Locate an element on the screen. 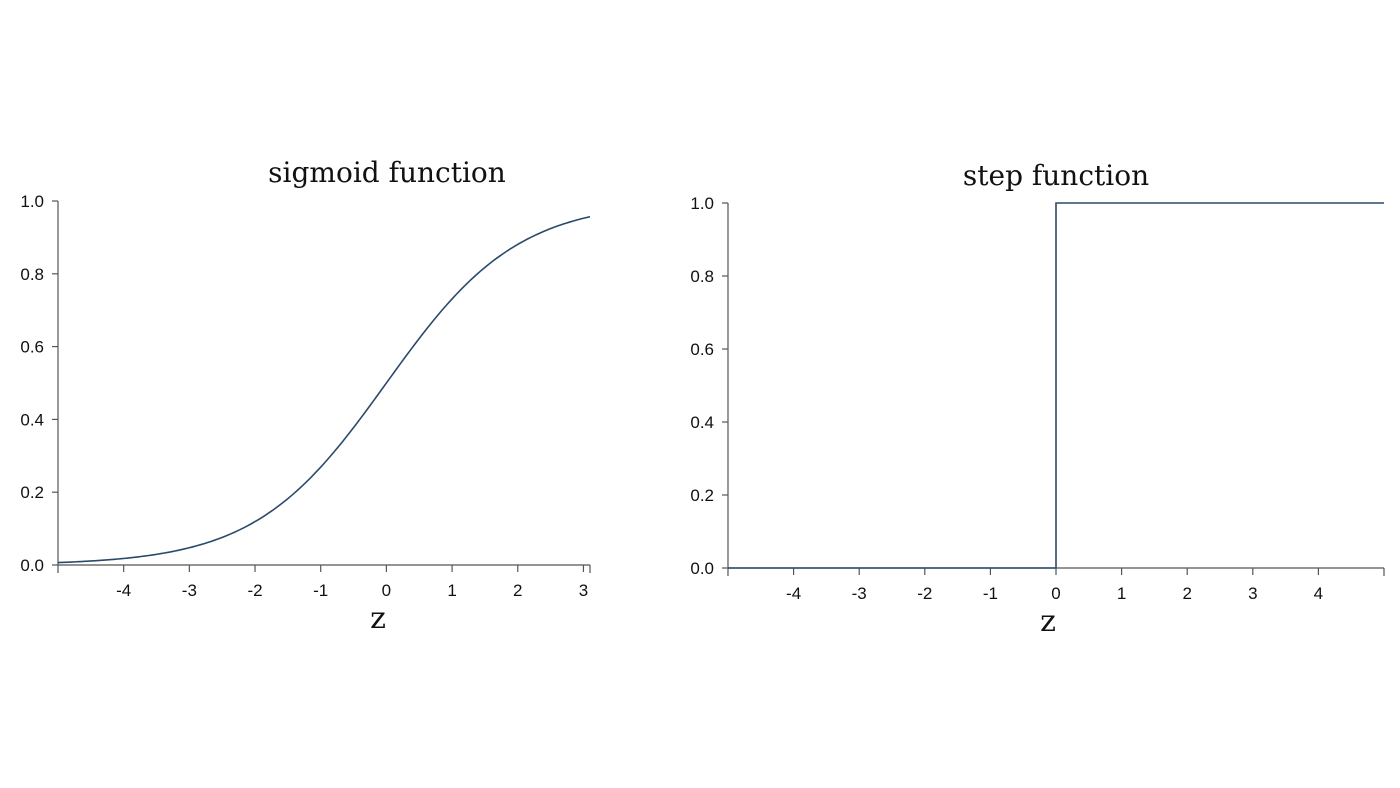  sigmoid-chart-title: sigmoid function is located at coordinates (387, 172).